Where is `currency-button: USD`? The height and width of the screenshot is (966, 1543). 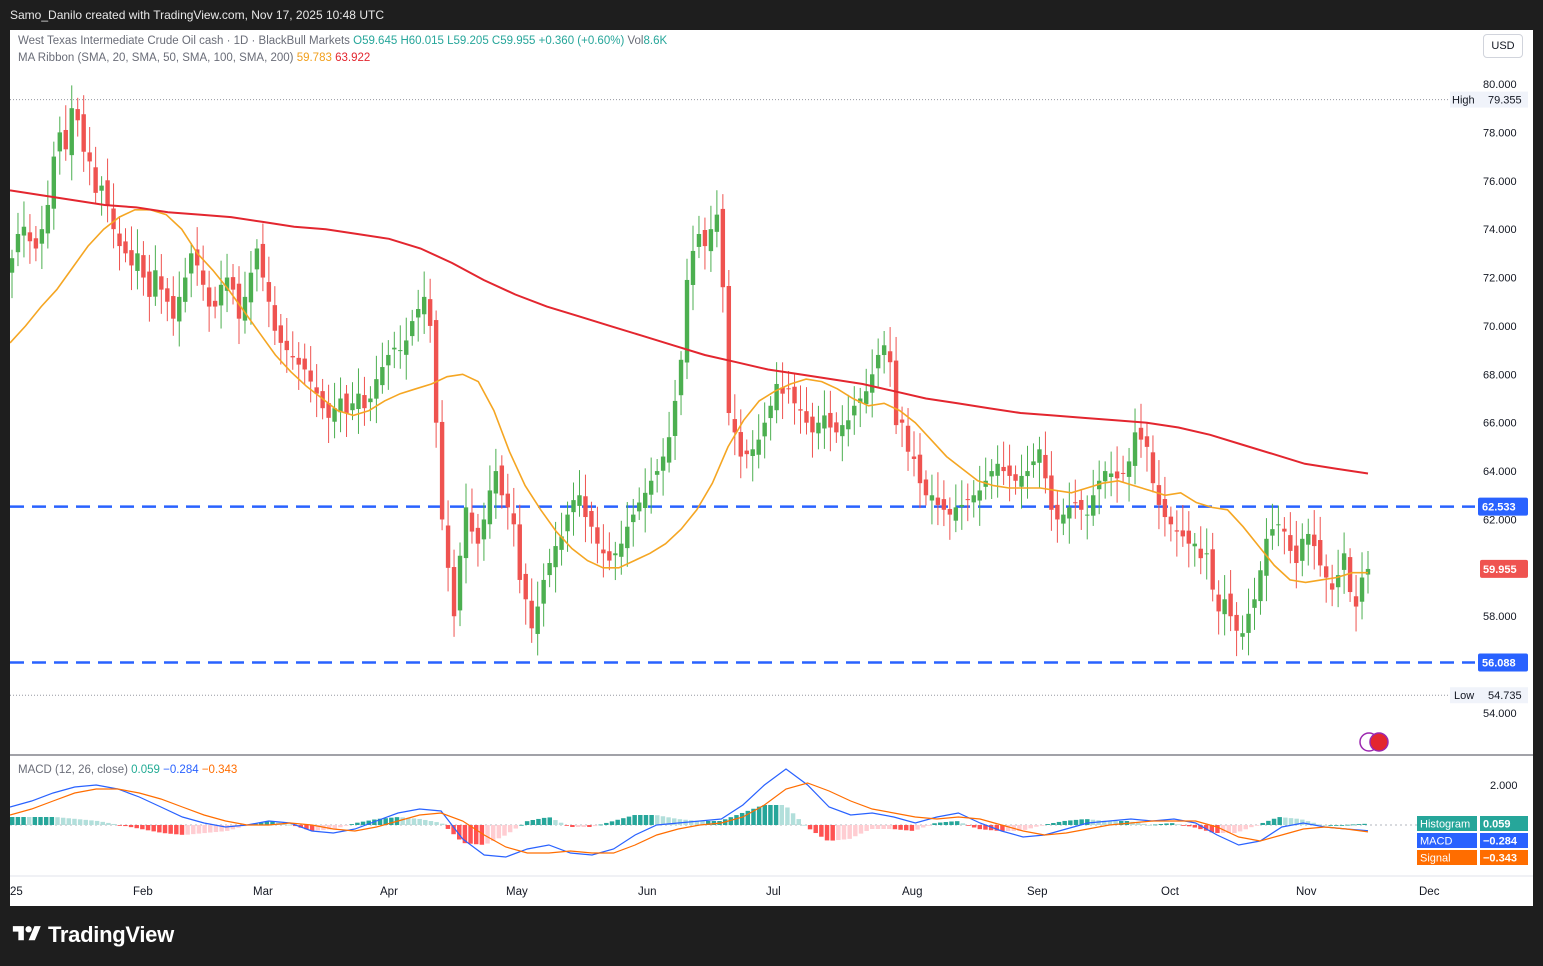
currency-button: USD is located at coordinates (1503, 46).